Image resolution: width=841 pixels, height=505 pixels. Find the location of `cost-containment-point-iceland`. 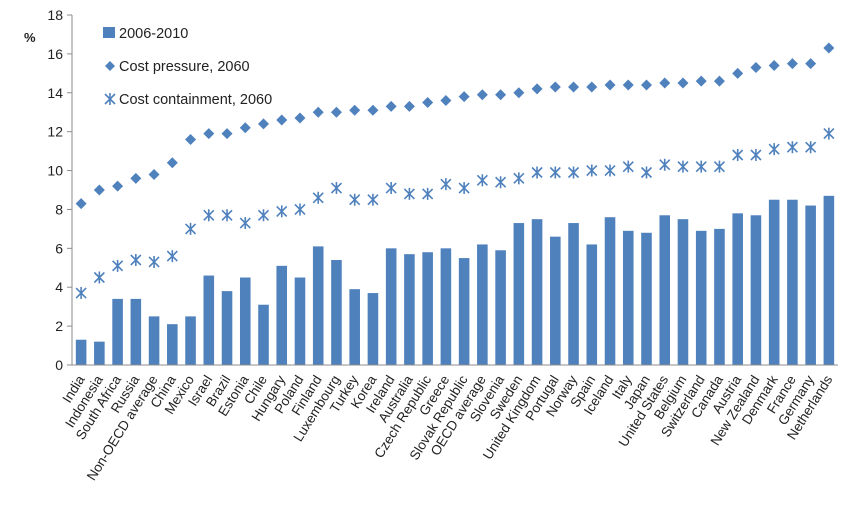

cost-containment-point-iceland is located at coordinates (610, 170).